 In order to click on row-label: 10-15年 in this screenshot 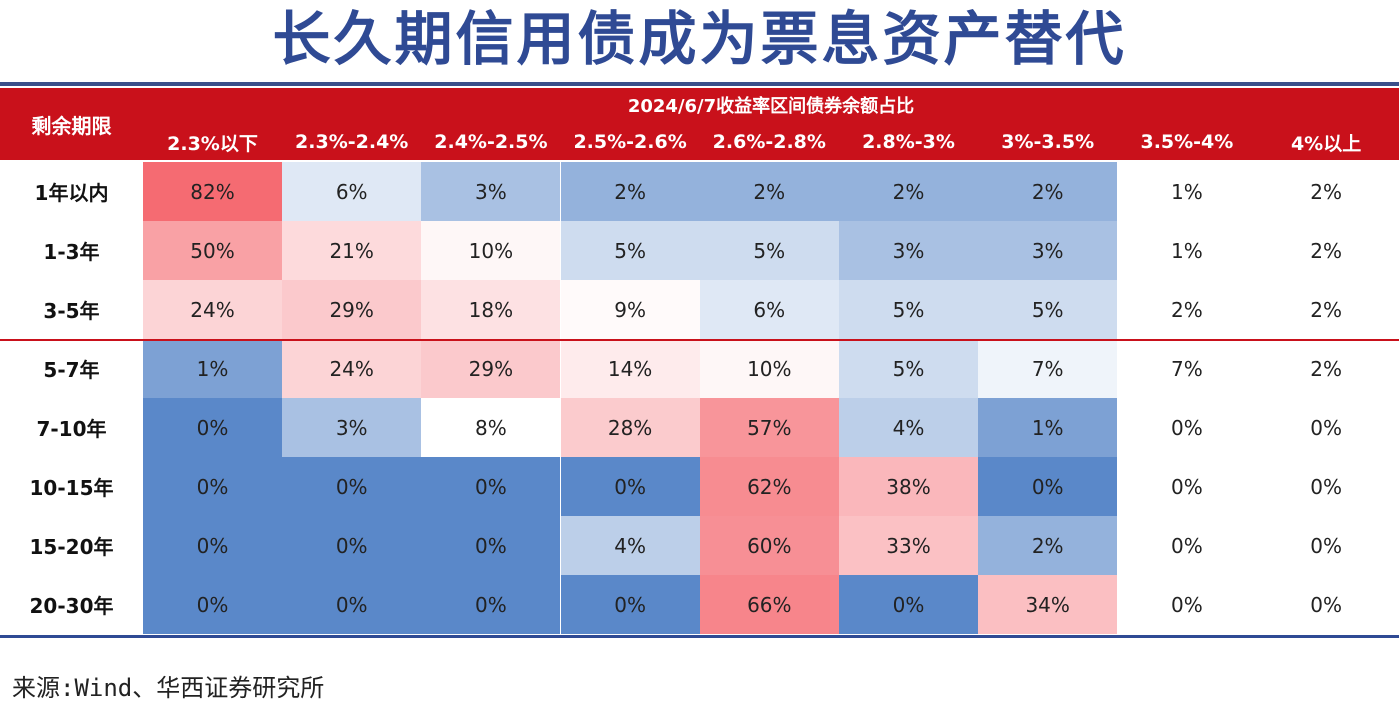, I will do `click(71, 488)`.